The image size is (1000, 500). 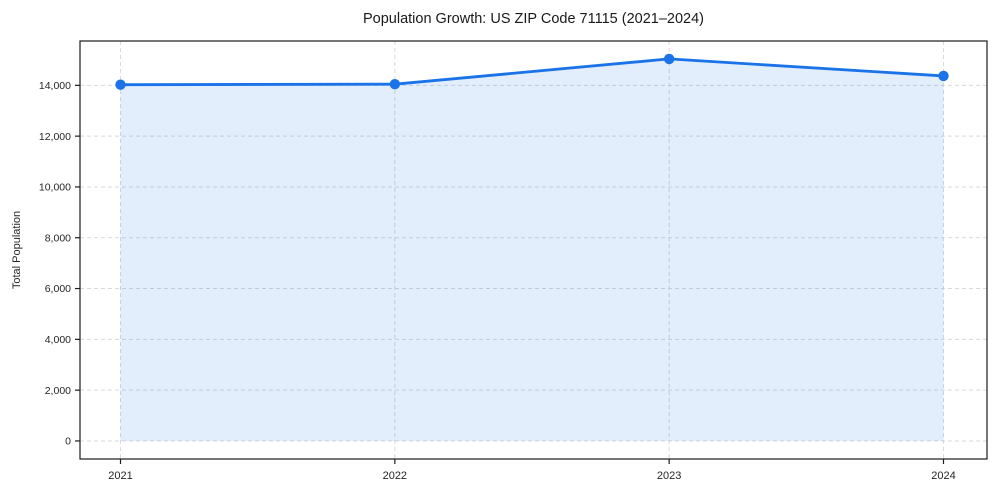 What do you see at coordinates (55, 86) in the screenshot?
I see `y-tick-label: 14,000` at bounding box center [55, 86].